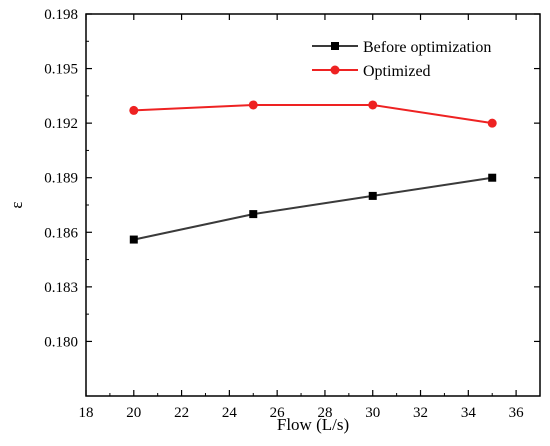 The width and height of the screenshot is (550, 446). What do you see at coordinates (230, 413) in the screenshot?
I see `x-tick-label: 24` at bounding box center [230, 413].